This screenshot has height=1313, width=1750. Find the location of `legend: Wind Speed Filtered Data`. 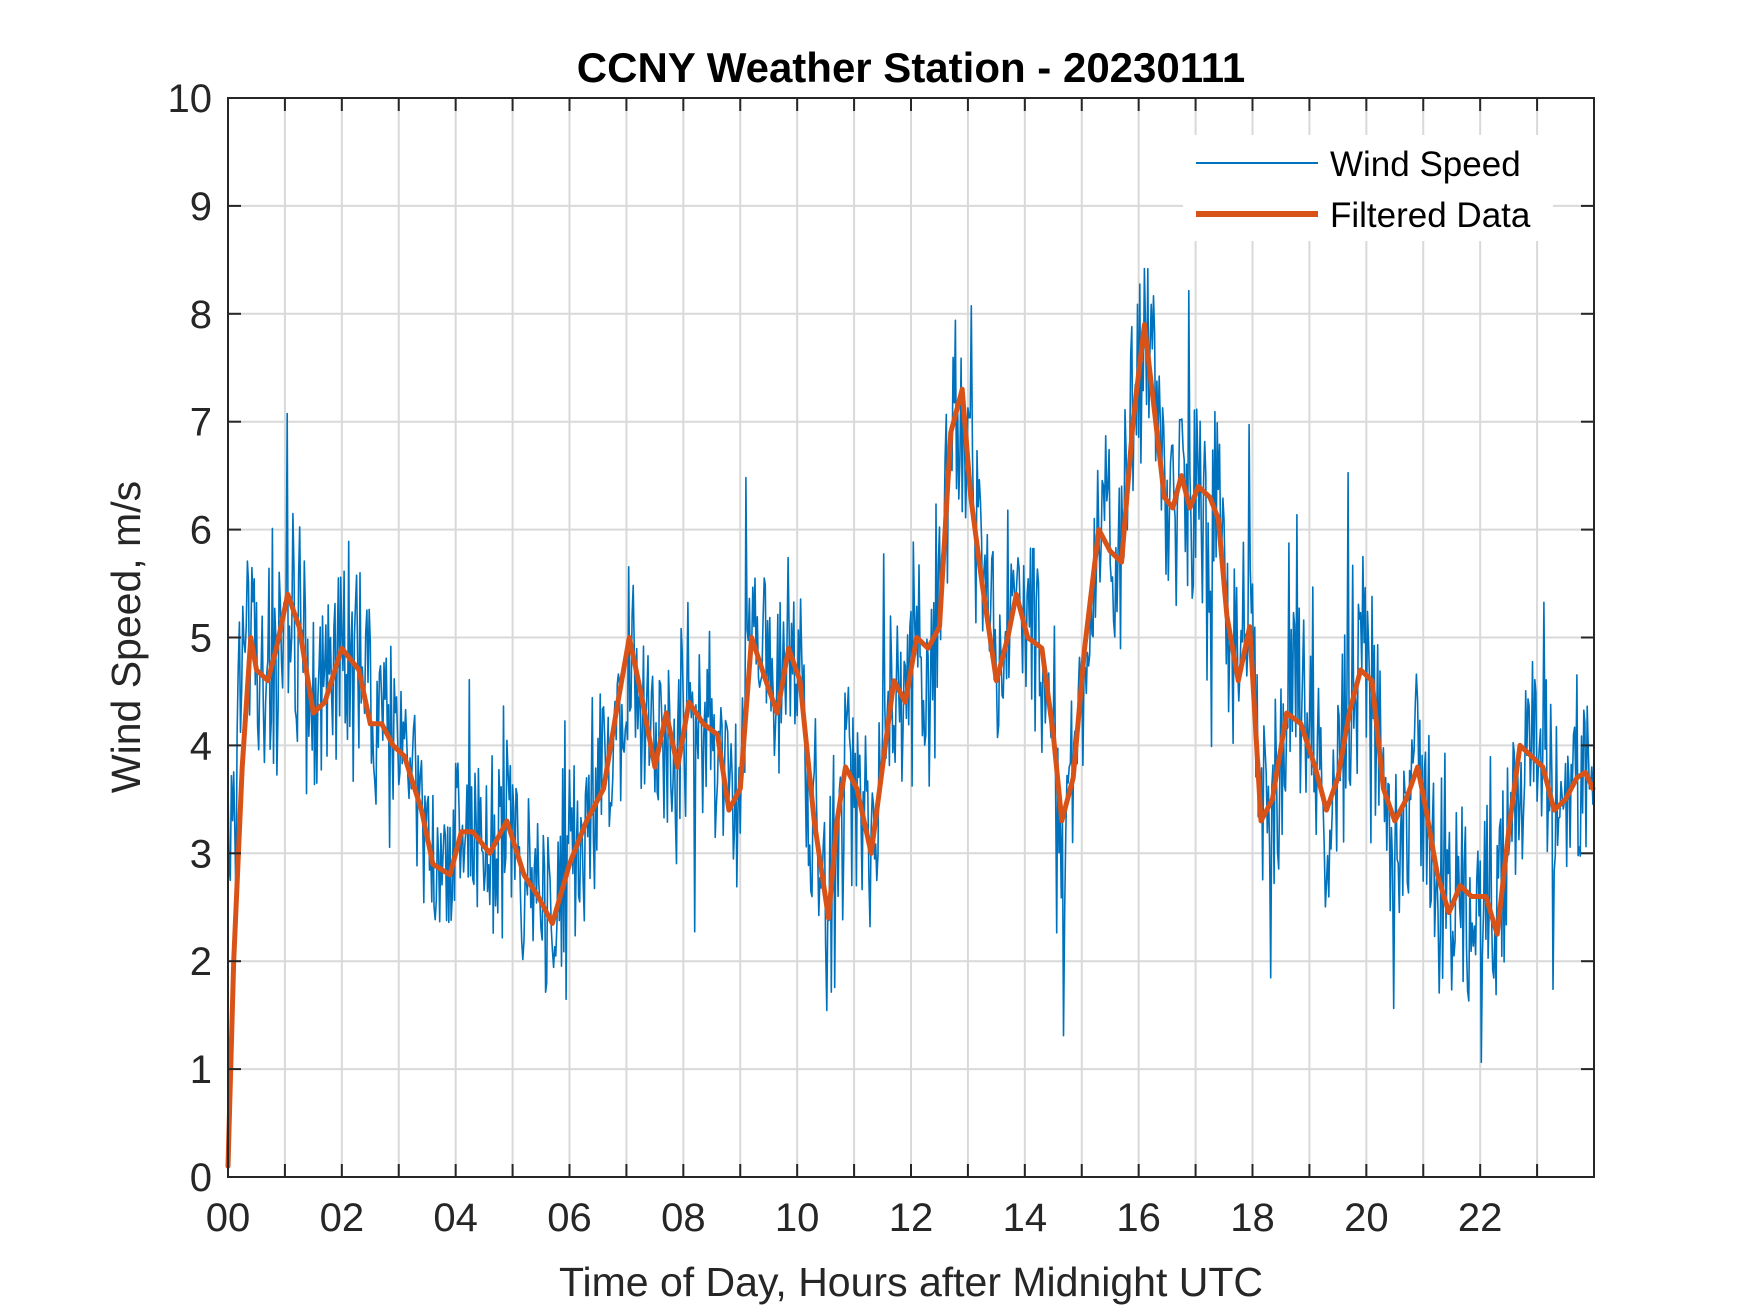

legend: Wind Speed Filtered Data is located at coordinates (1368, 188).